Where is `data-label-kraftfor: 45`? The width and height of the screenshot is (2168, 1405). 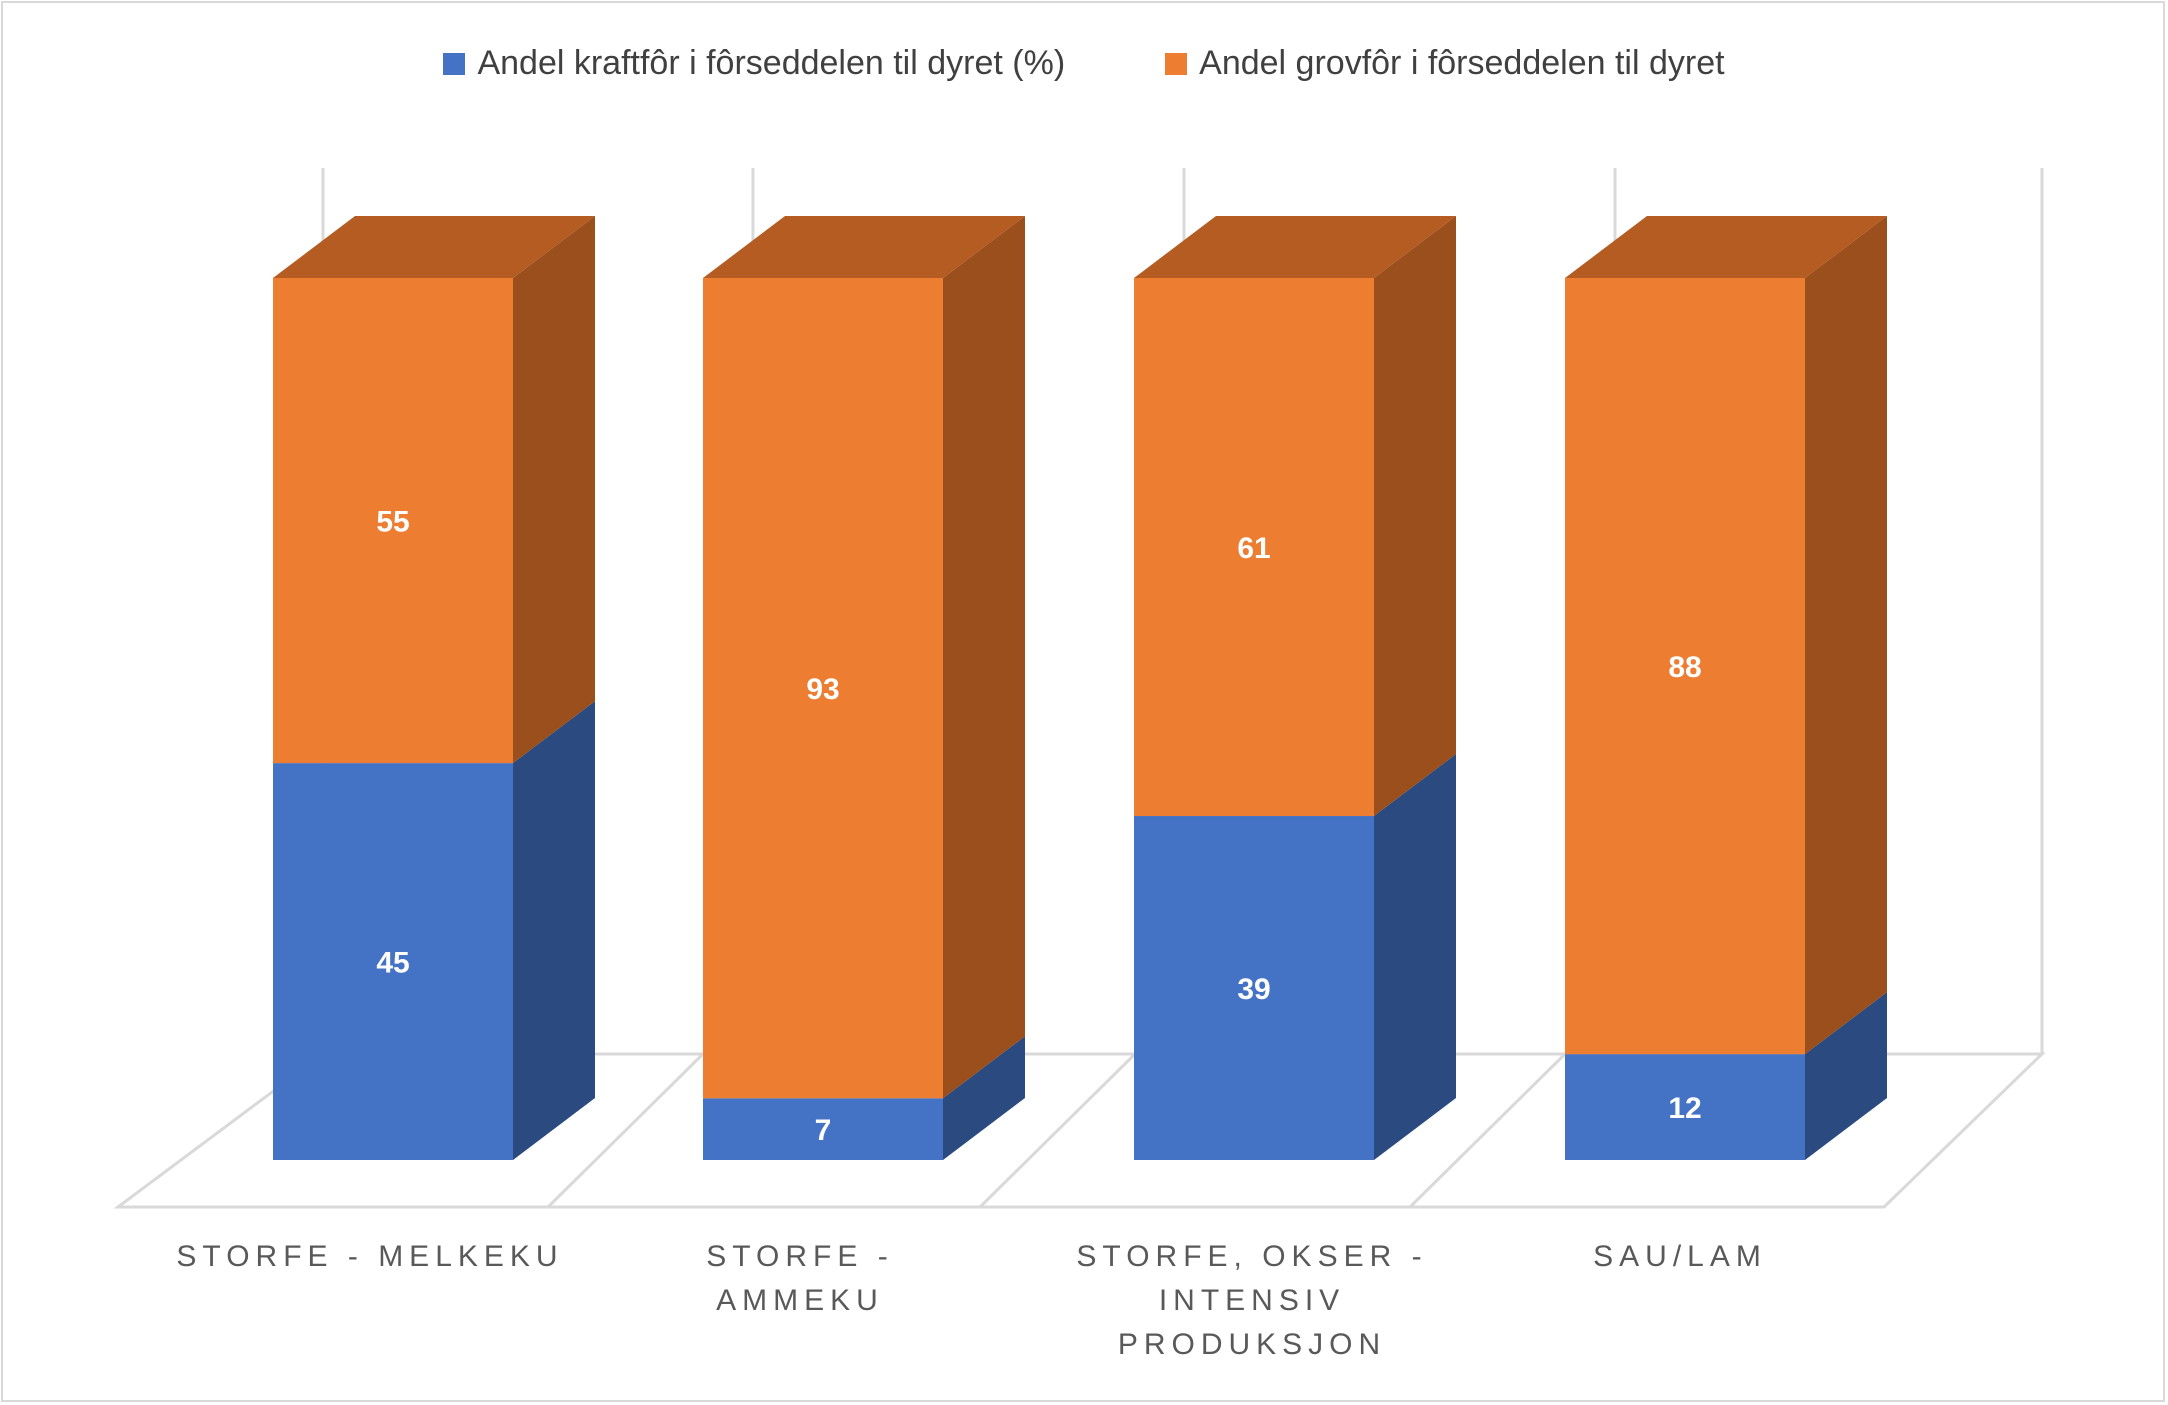 data-label-kraftfor: 45 is located at coordinates (392, 963).